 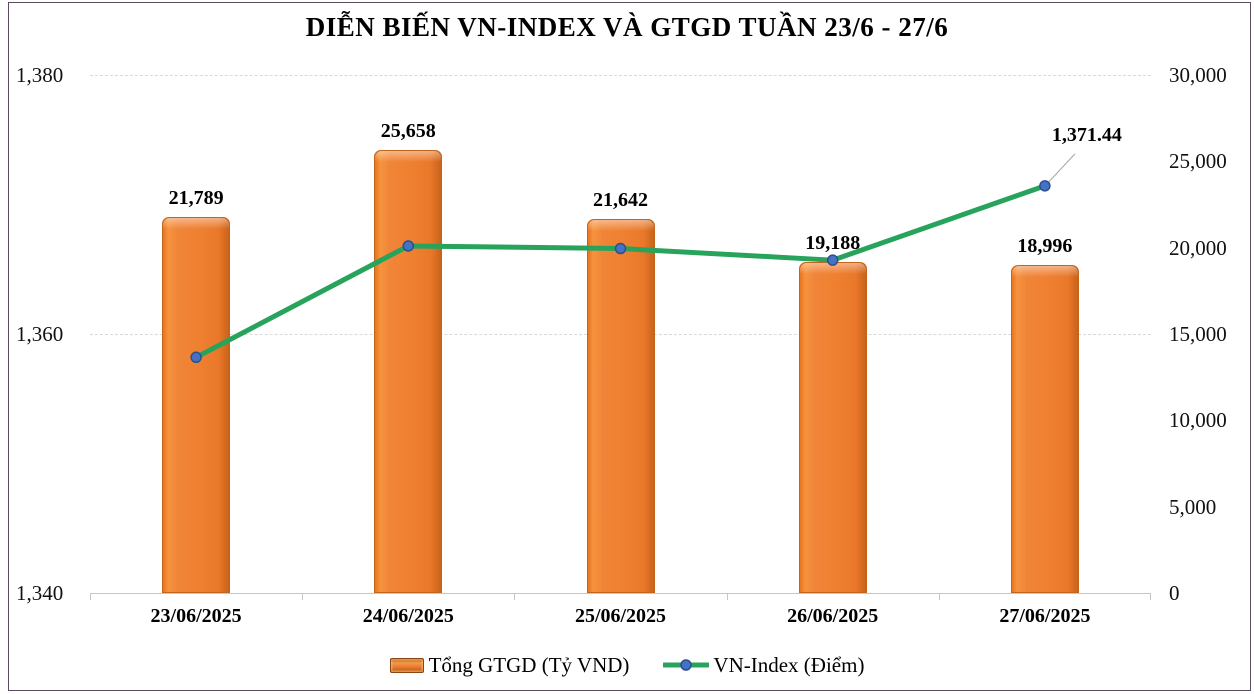 I want to click on bar-value-label: 21,642, so click(x=620, y=200).